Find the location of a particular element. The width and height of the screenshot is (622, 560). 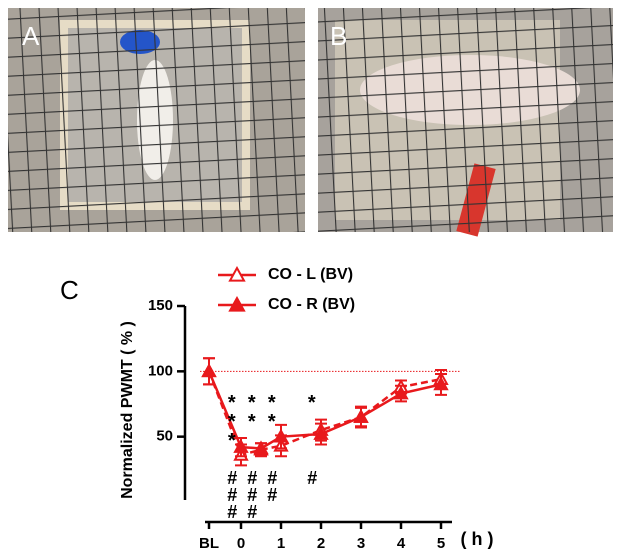

x-tick-label: BL is located at coordinates (209, 543).